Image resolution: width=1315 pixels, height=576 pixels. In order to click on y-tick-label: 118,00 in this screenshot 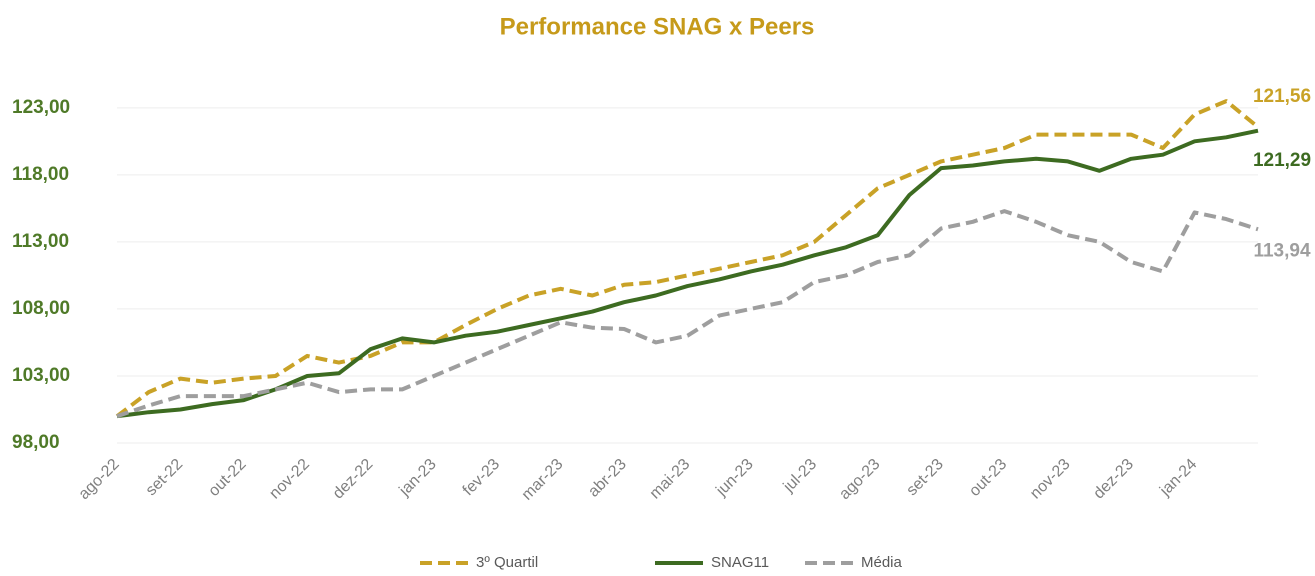, I will do `click(40, 174)`.